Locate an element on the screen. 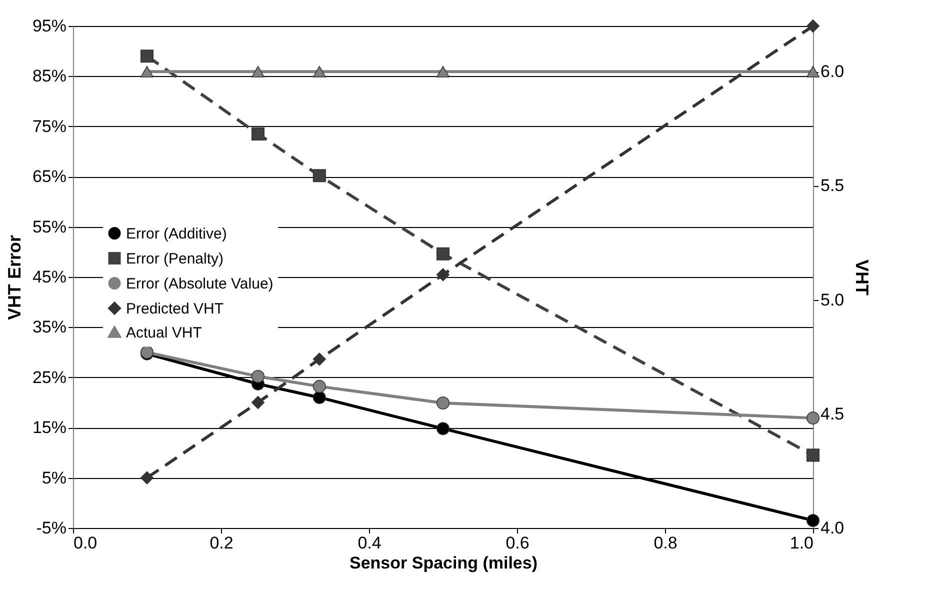 This screenshot has width=938, height=598. y2-axis-title: VHT is located at coordinates (862, 278).